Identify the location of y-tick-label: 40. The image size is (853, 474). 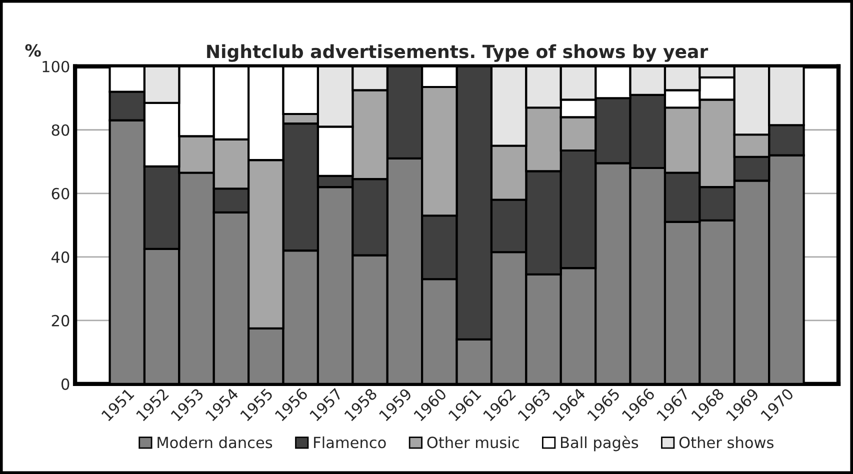
(61, 257).